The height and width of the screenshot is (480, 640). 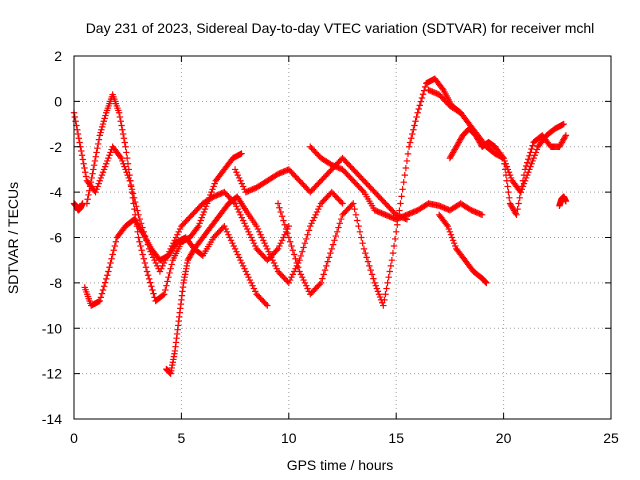 What do you see at coordinates (611, 438) in the screenshot?
I see `x-tick-label: 25` at bounding box center [611, 438].